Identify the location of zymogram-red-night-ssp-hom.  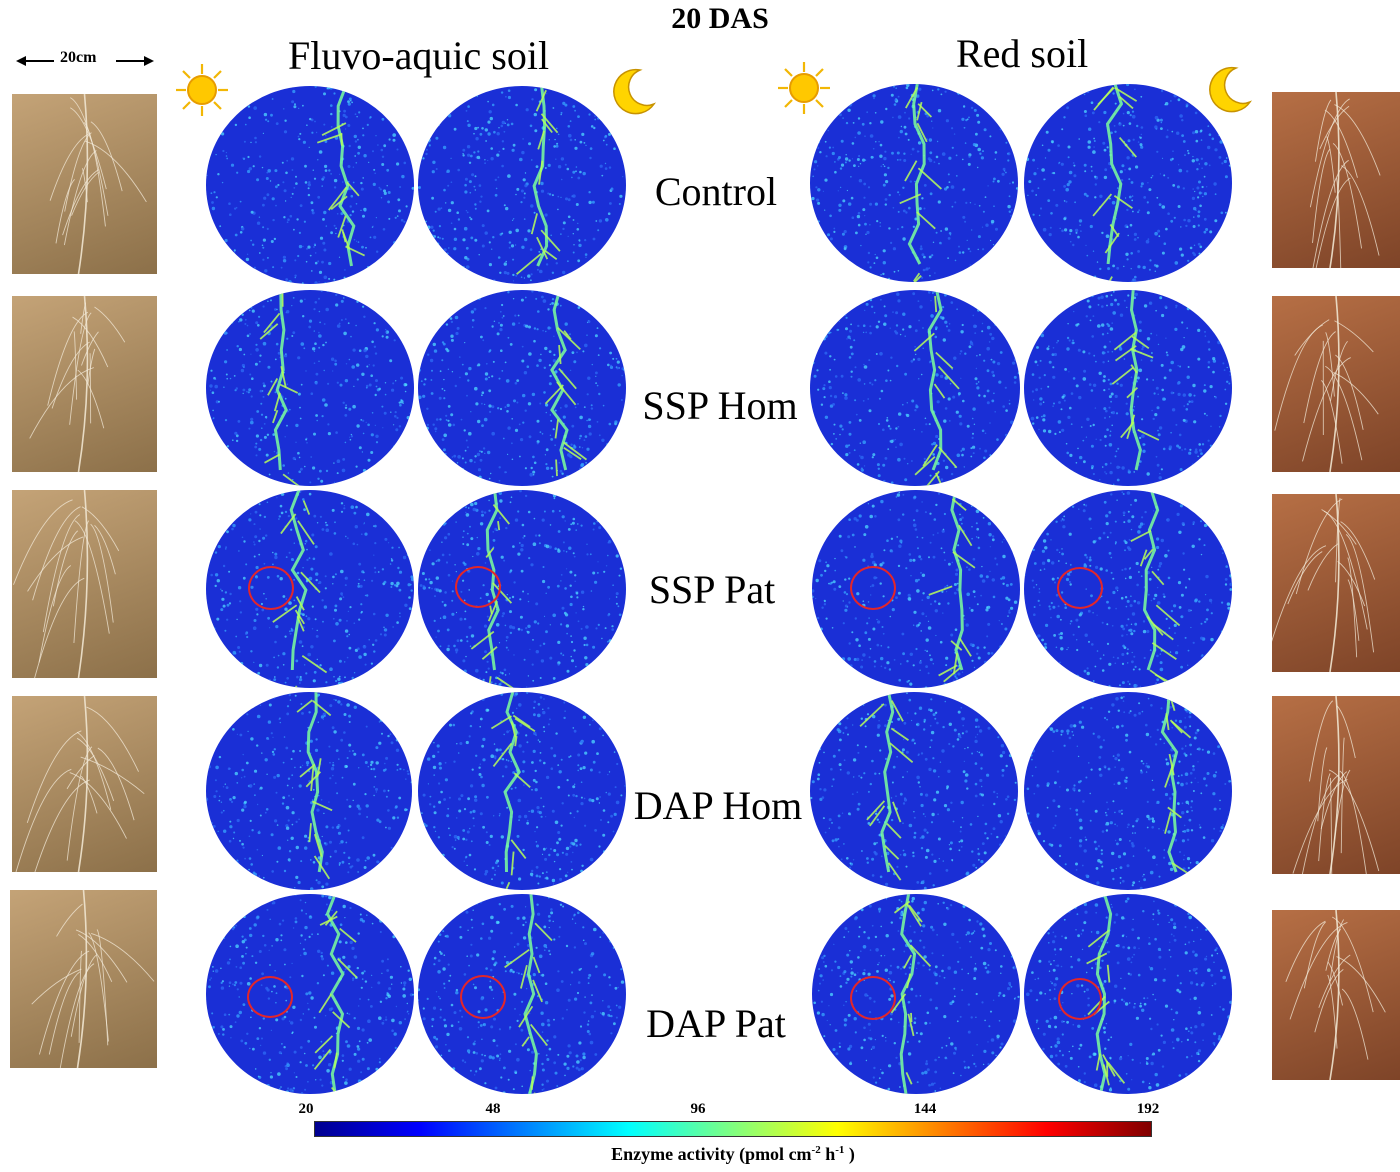
(1128, 388).